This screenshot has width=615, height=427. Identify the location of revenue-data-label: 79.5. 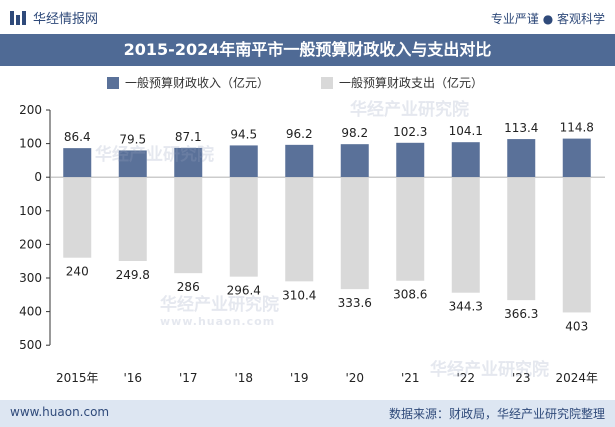
(132, 139).